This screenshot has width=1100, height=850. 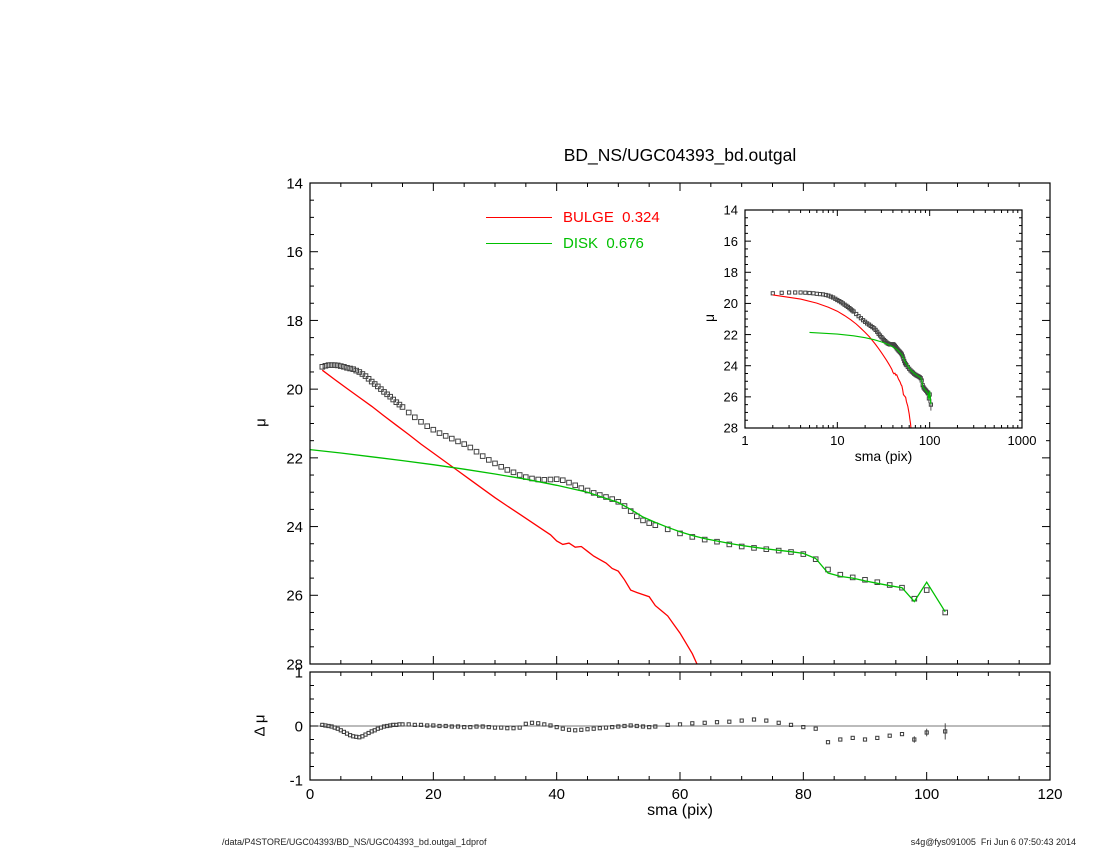 I want to click on main-y-axis-label: μ, so click(x=261, y=422).